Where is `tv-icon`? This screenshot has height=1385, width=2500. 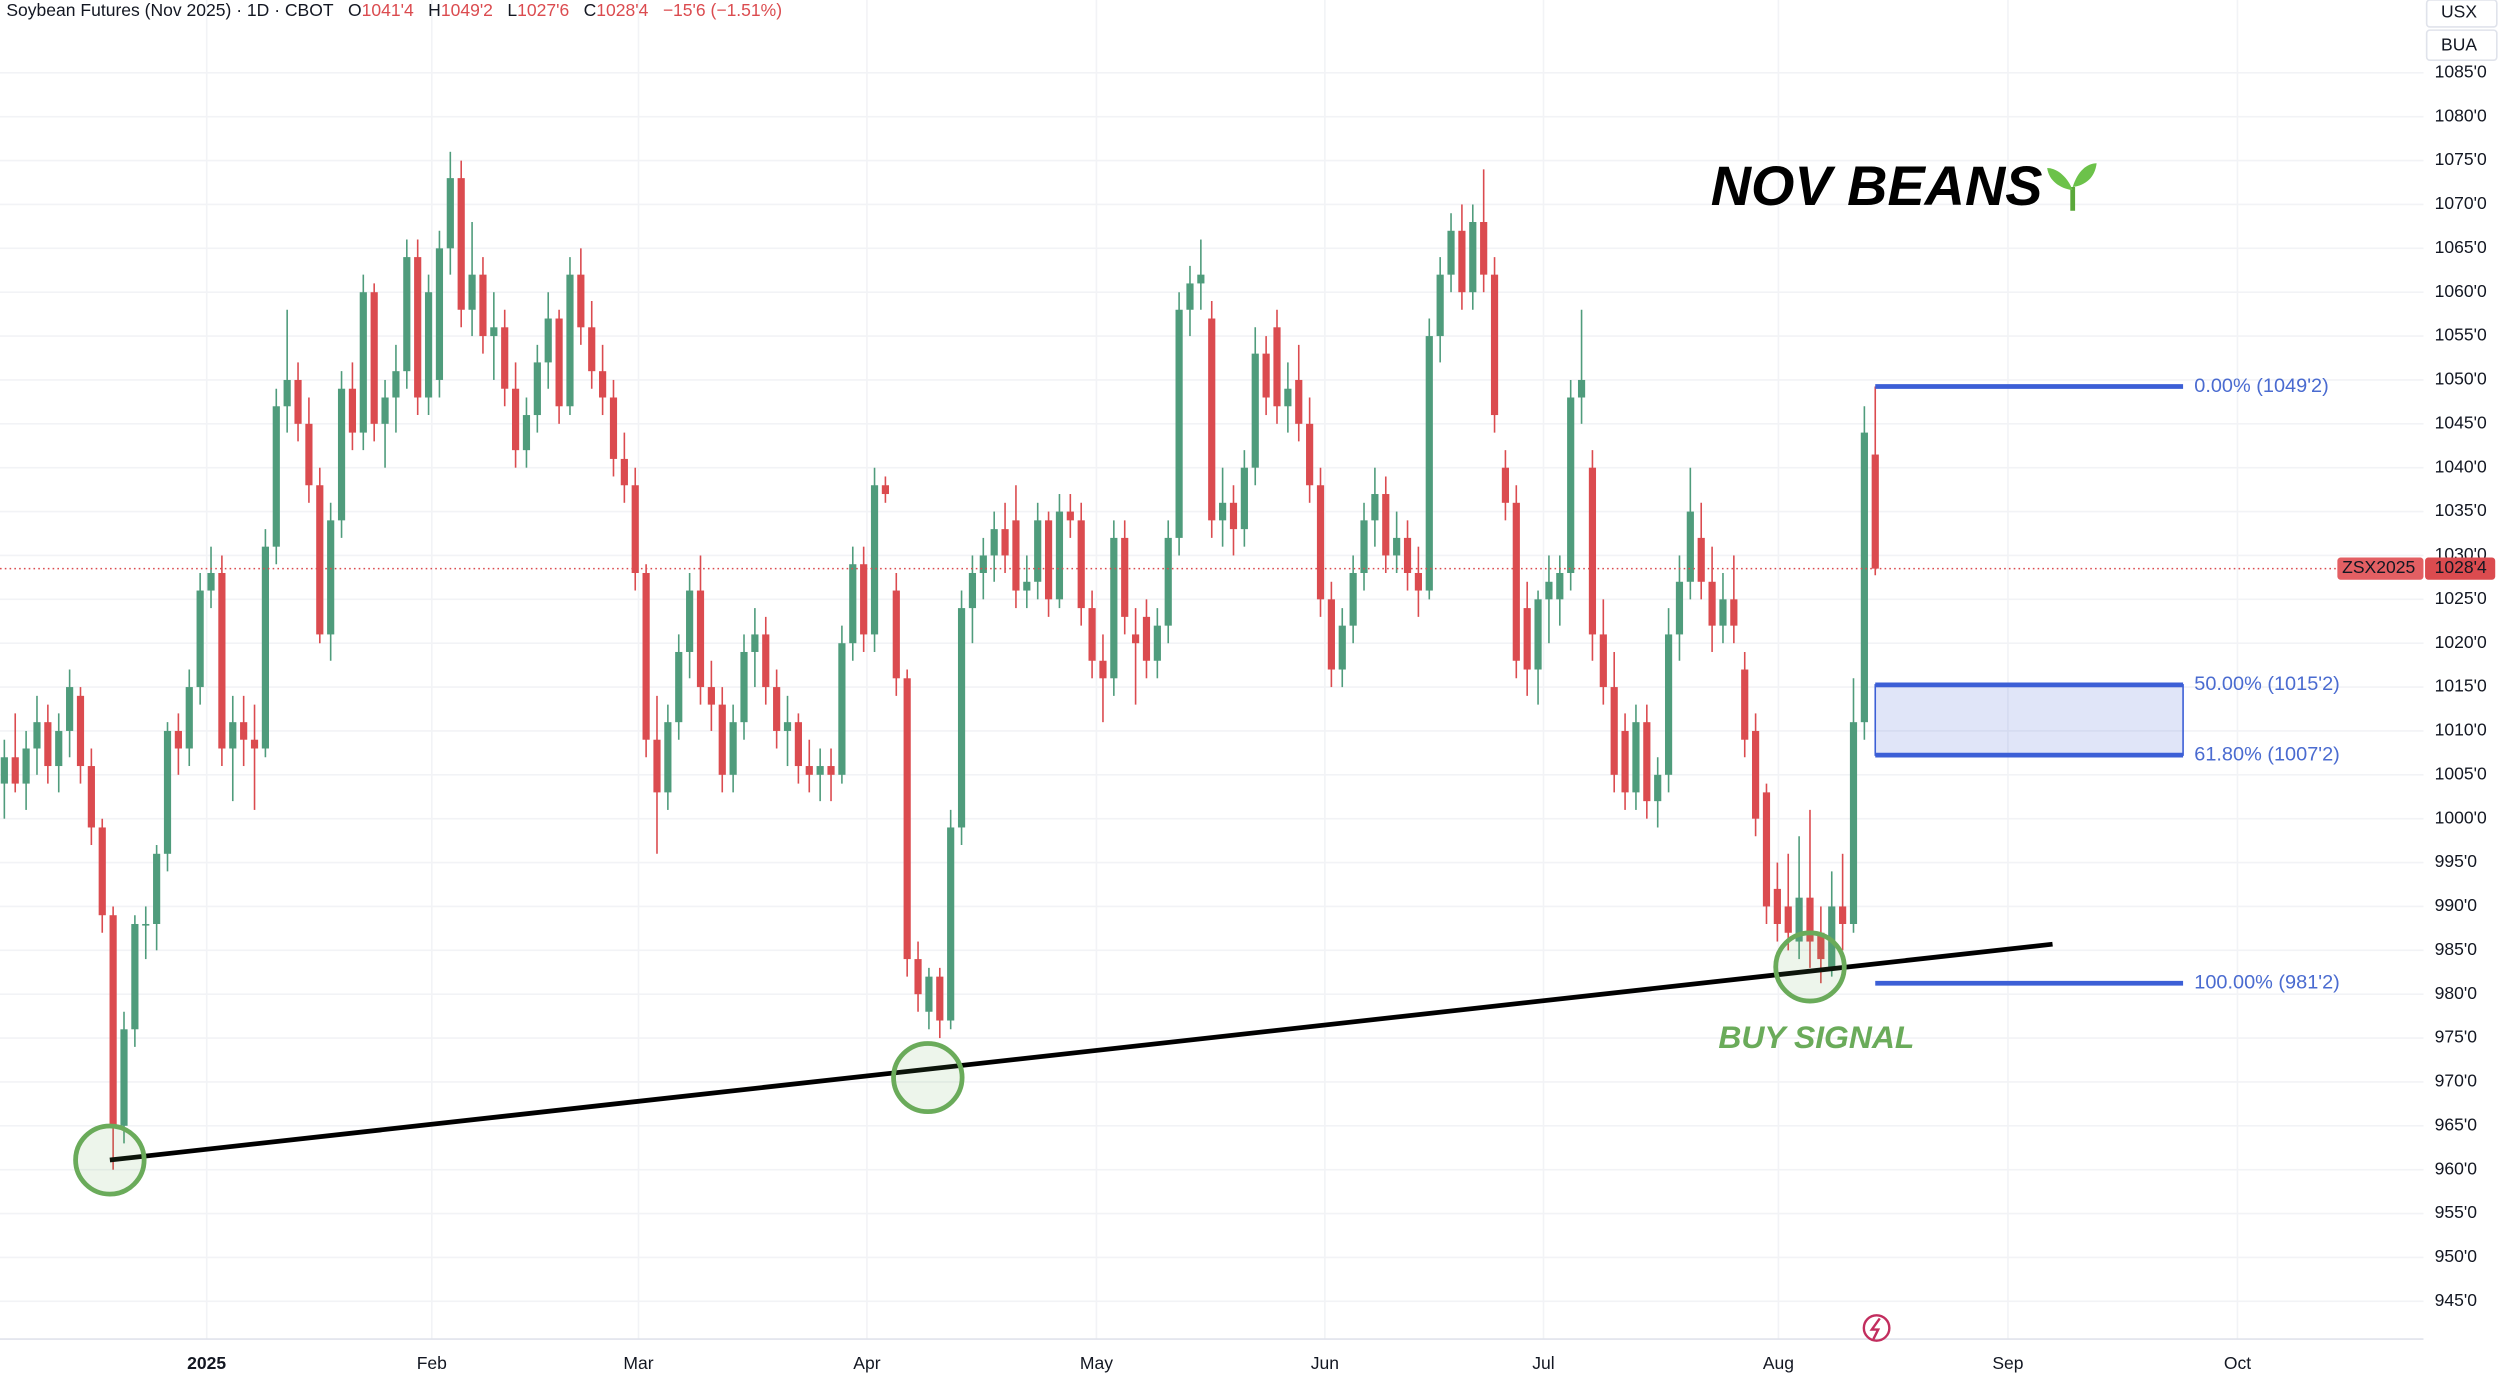 tv-icon is located at coordinates (1876, 1328).